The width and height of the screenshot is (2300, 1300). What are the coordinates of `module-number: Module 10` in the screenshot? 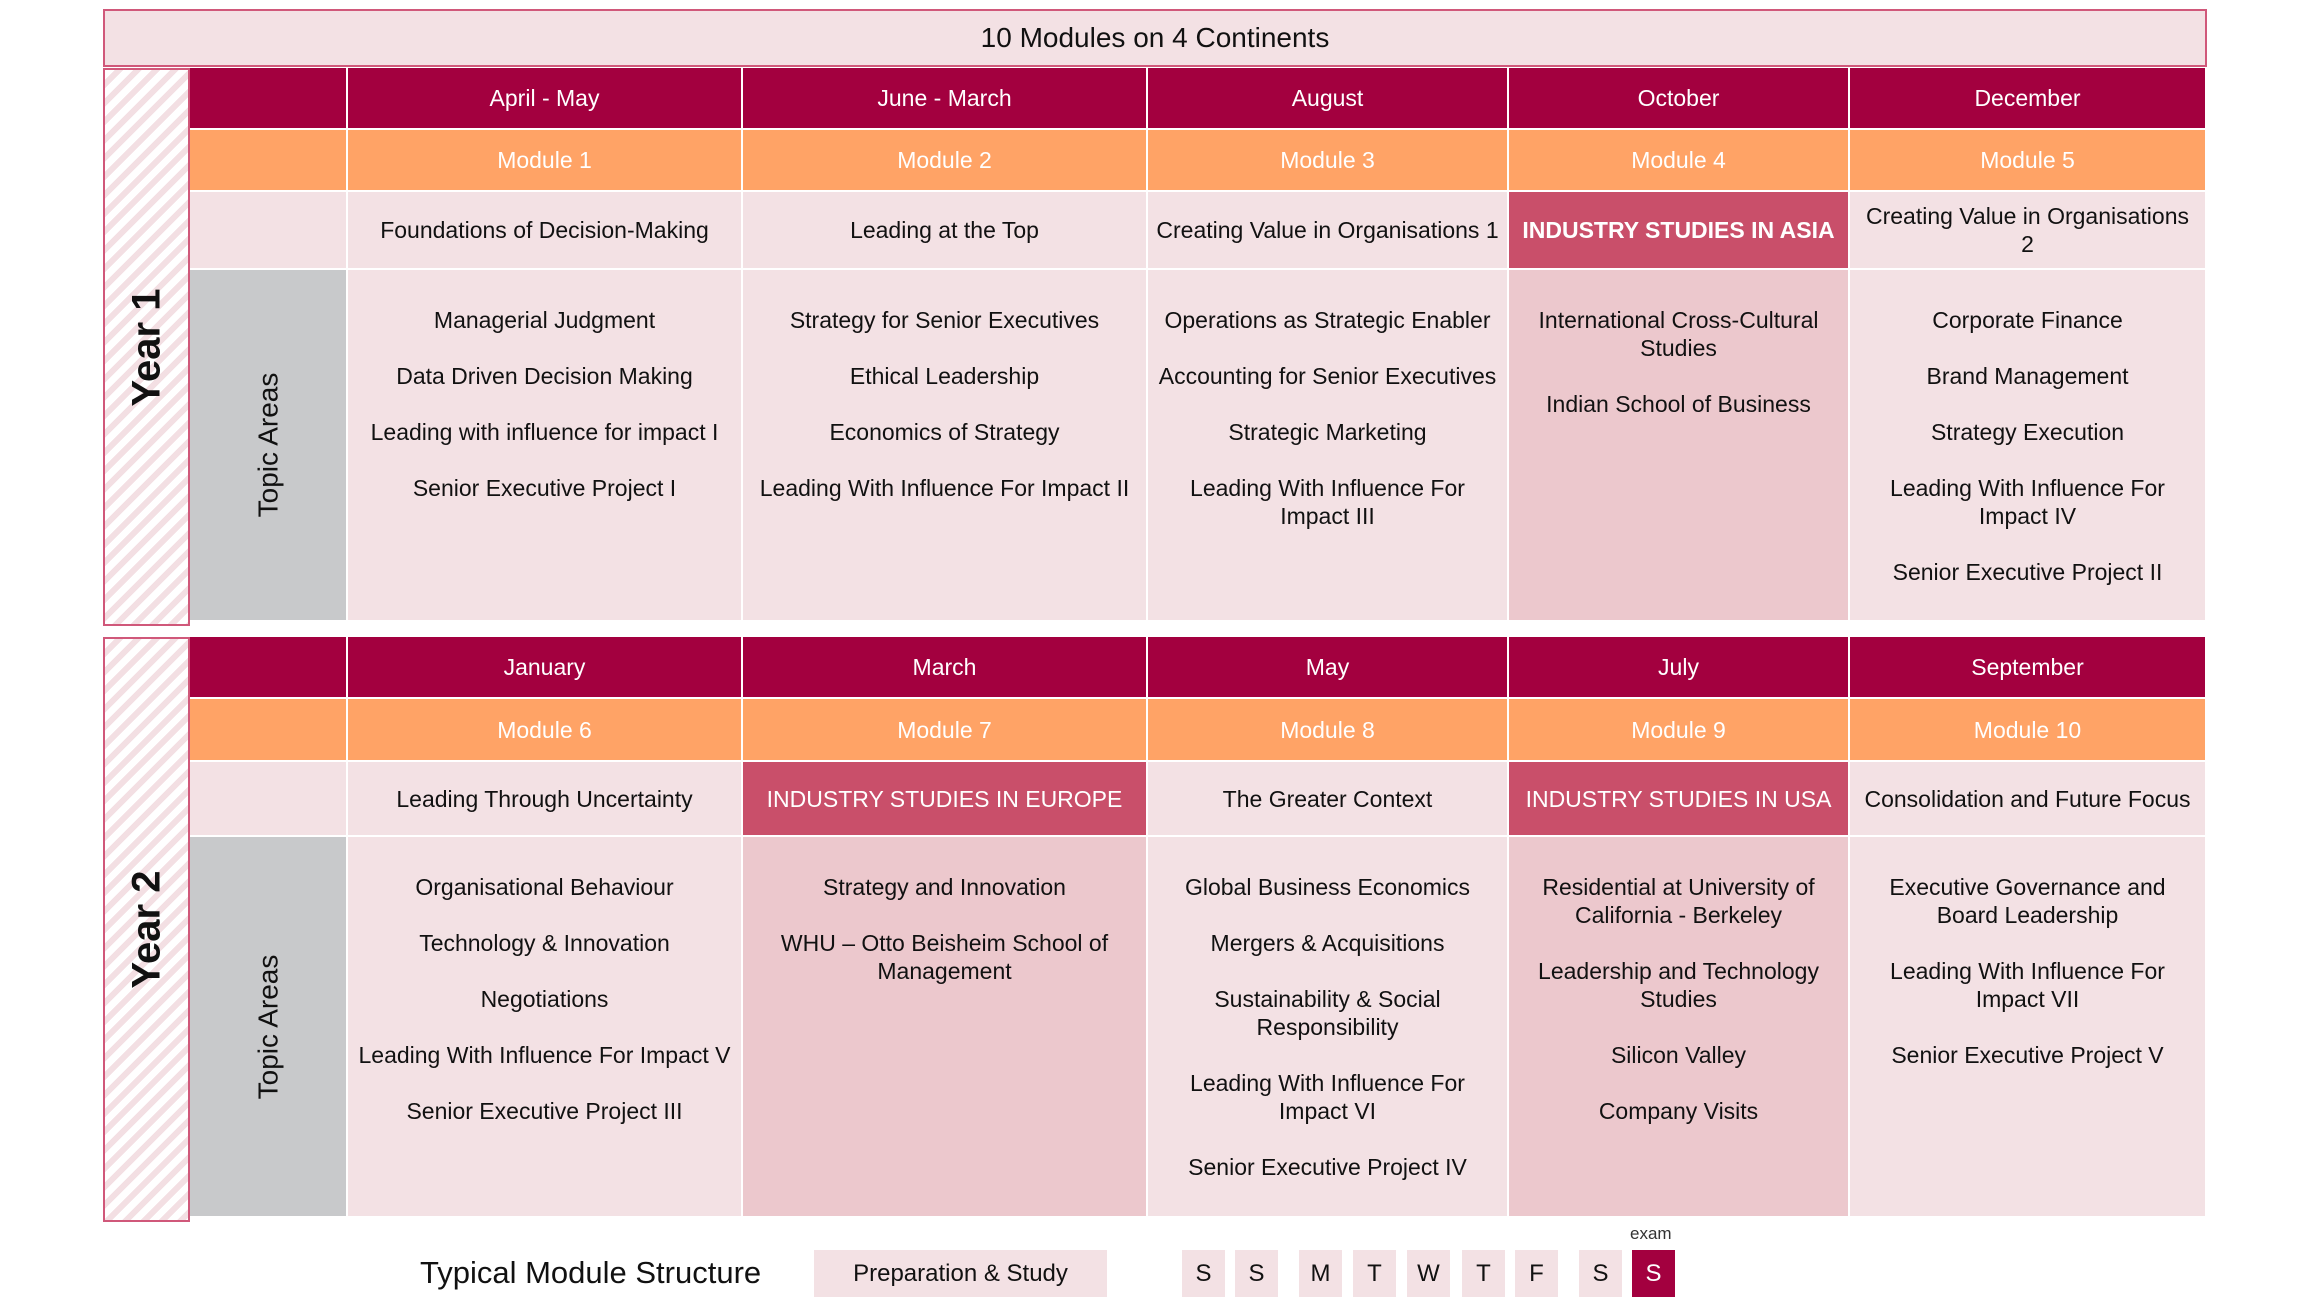 It's located at (2028, 730).